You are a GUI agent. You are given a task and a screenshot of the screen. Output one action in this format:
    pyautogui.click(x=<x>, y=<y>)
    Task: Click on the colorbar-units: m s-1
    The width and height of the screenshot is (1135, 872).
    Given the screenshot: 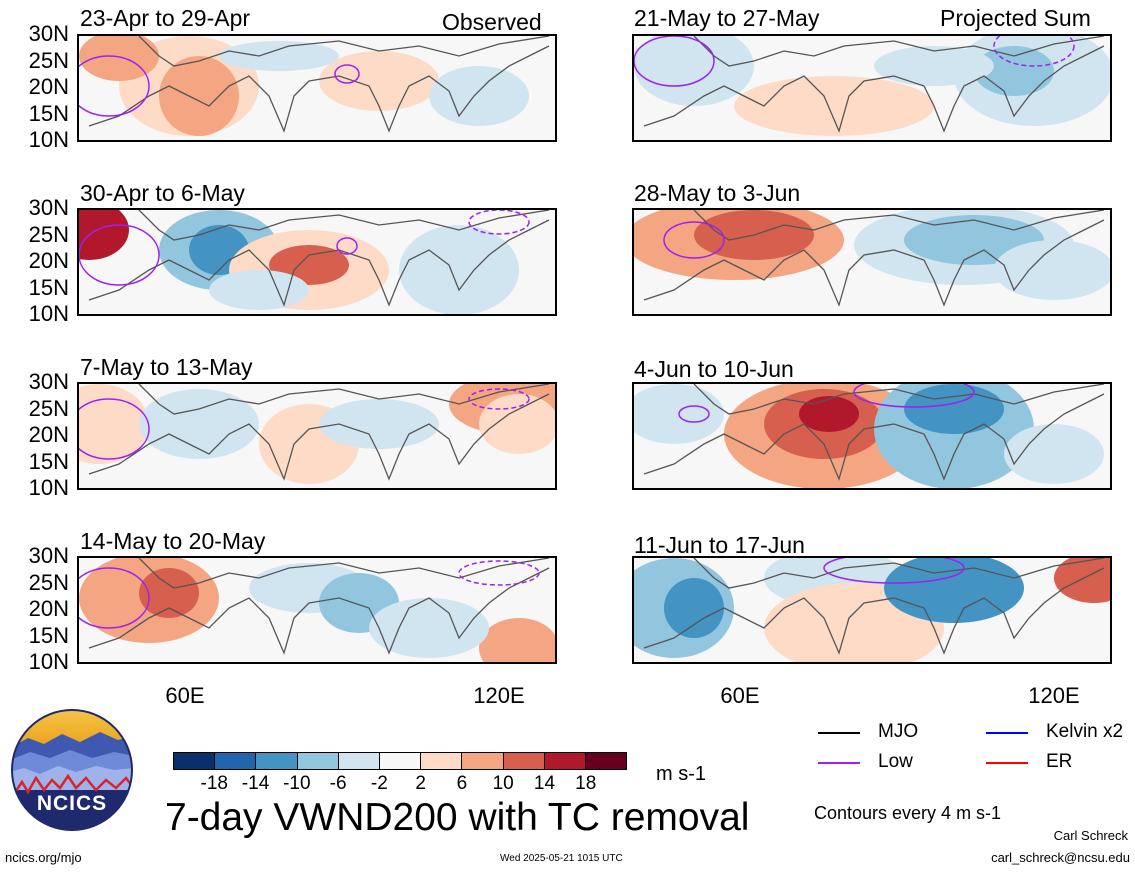 What is the action you would take?
    pyautogui.click(x=681, y=774)
    